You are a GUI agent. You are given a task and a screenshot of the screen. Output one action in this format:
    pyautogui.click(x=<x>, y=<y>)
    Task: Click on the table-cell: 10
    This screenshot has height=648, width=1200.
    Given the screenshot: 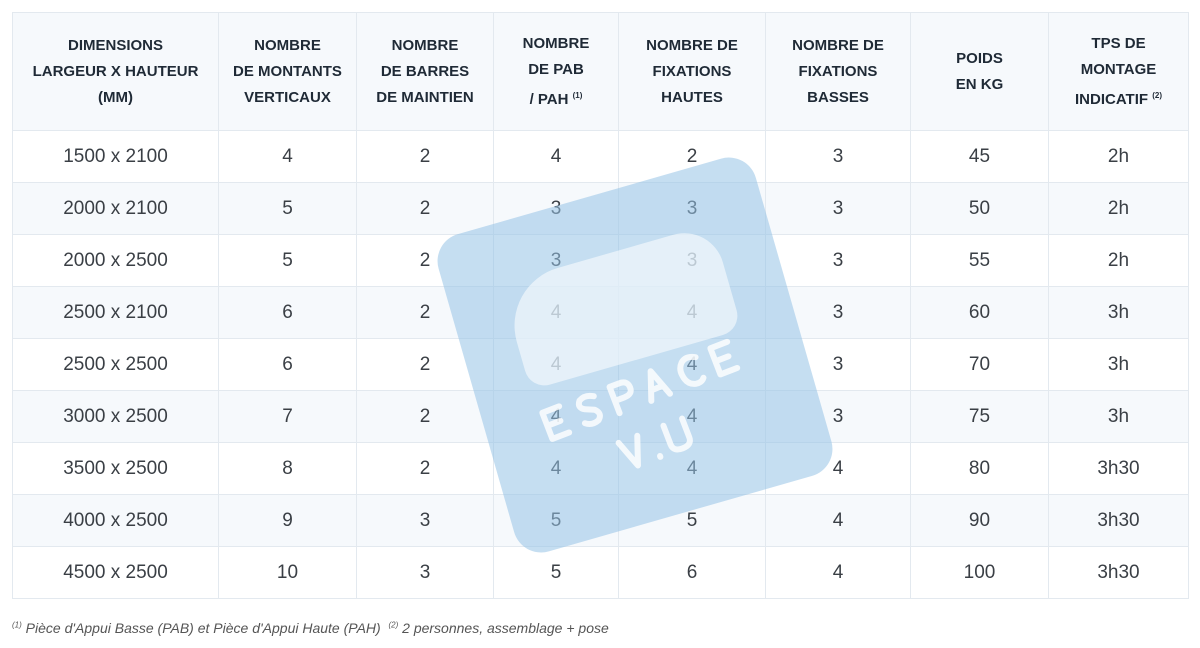 What is the action you would take?
    pyautogui.click(x=287, y=572)
    